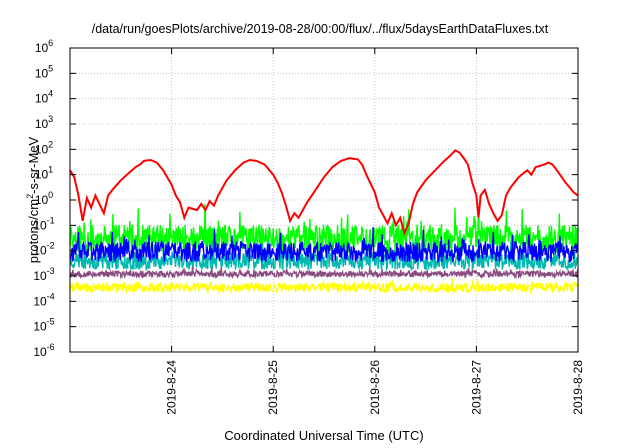 The width and height of the screenshot is (640, 448). What do you see at coordinates (44, 97) in the screenshot?
I see `y-tick-label: 10⁴` at bounding box center [44, 97].